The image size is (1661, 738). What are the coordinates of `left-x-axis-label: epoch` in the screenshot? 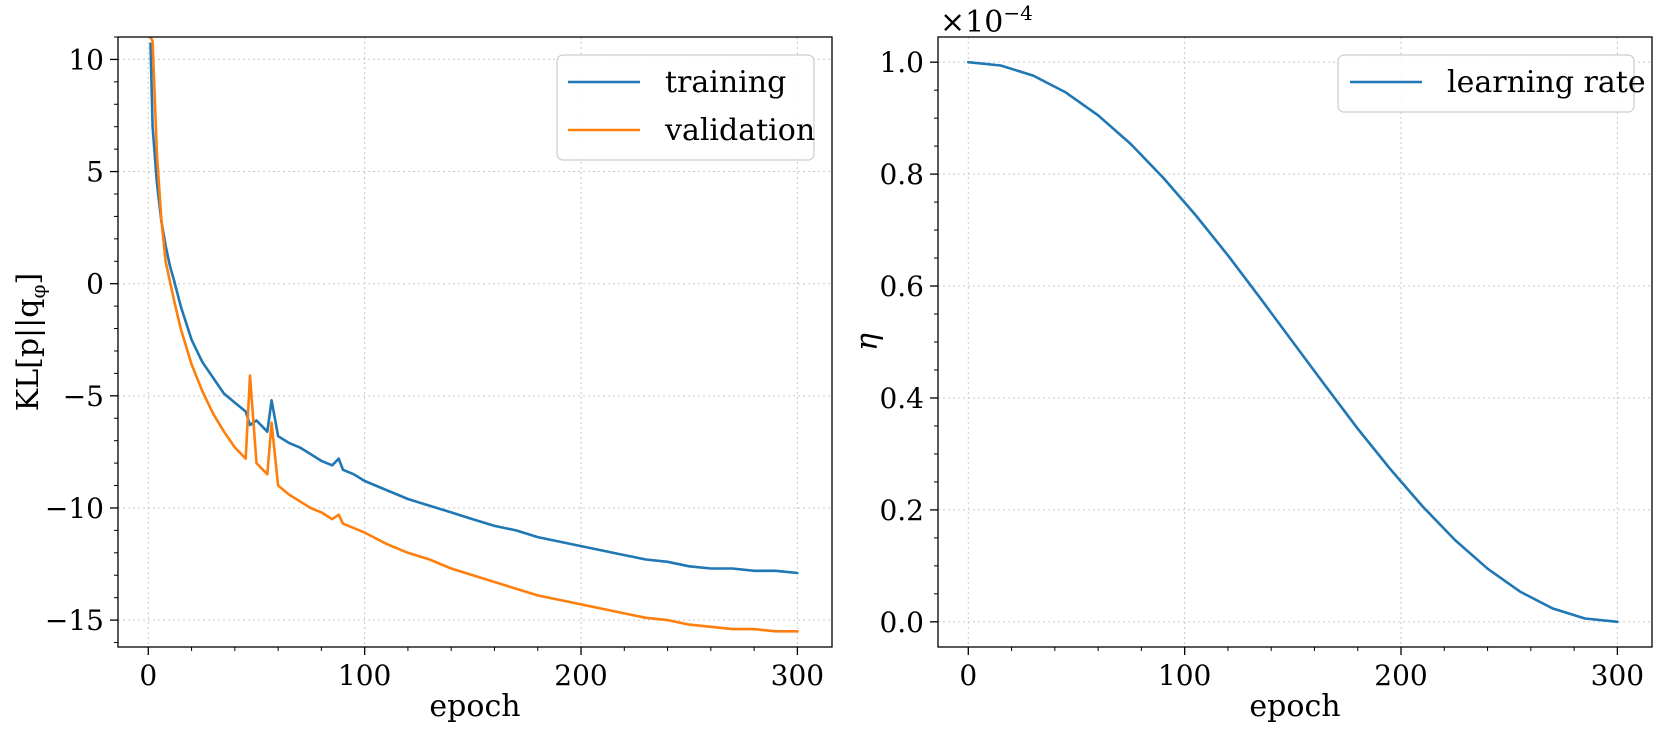 It's located at (474, 706).